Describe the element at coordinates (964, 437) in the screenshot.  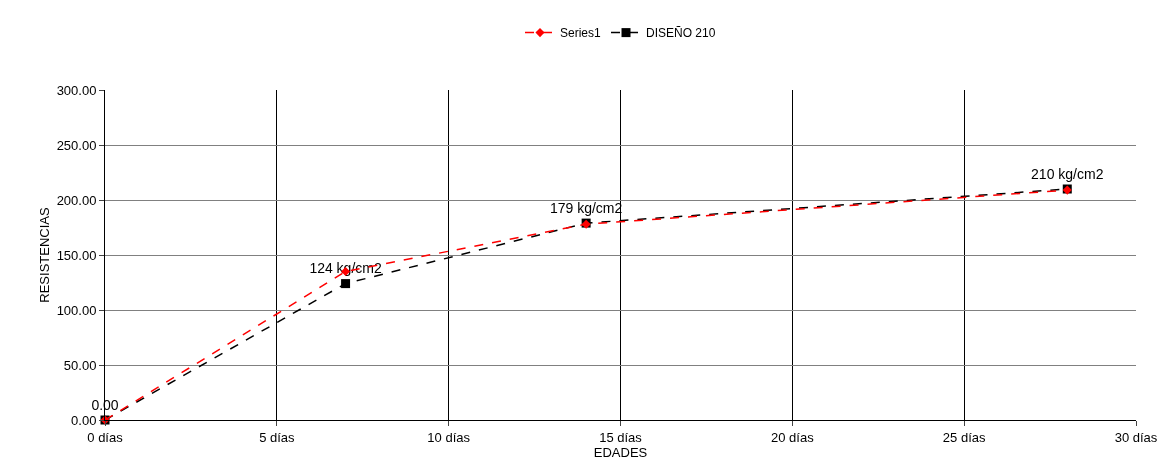
I see `x-tick-label: 25 días` at that location.